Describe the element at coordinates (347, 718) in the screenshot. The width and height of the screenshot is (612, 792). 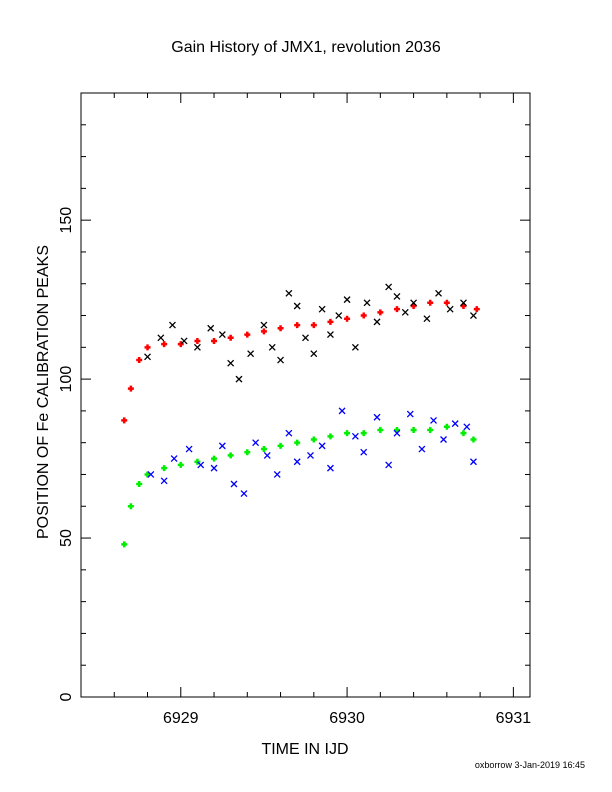
I see `x-tick-label: 6930` at that location.